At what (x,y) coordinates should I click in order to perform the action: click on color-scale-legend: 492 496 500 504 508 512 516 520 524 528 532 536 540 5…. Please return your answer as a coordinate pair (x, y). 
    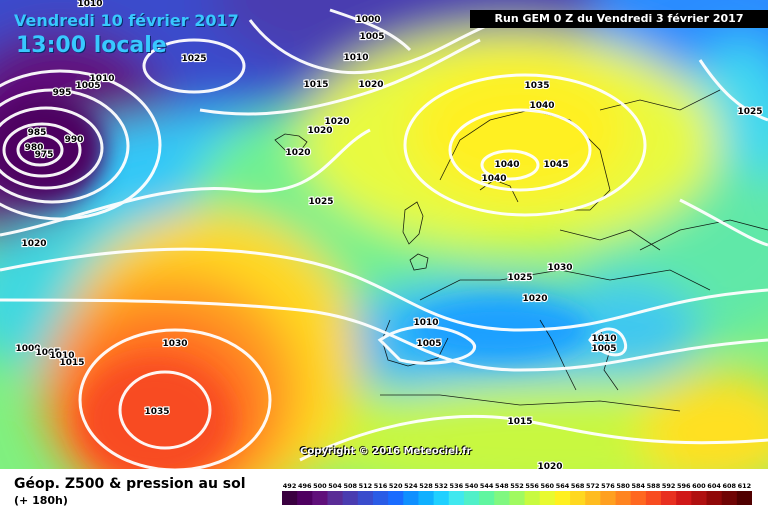
    Looking at the image, I should click on (517, 493).